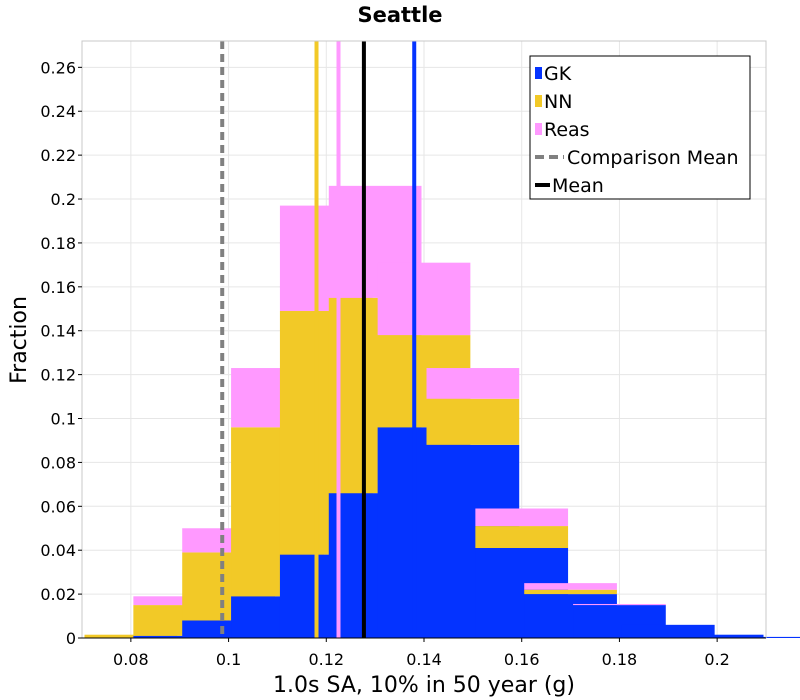 The image size is (800, 700). I want to click on x-tick-label-5: 0.18, so click(620, 659).